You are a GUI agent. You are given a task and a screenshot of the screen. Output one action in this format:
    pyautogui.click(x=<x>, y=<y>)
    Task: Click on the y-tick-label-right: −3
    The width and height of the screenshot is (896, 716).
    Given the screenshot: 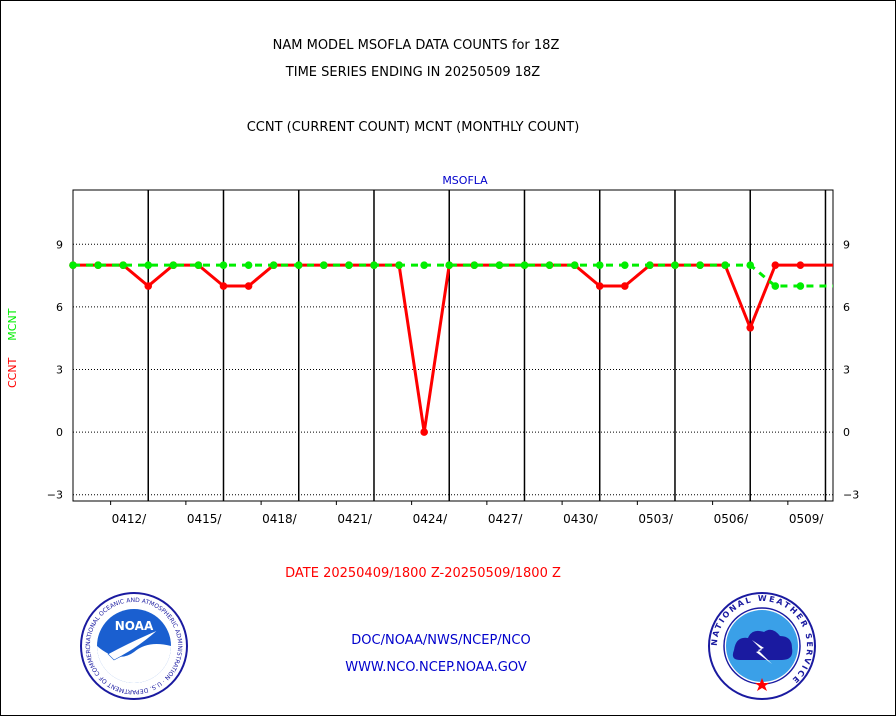 What is the action you would take?
    pyautogui.click(x=851, y=495)
    